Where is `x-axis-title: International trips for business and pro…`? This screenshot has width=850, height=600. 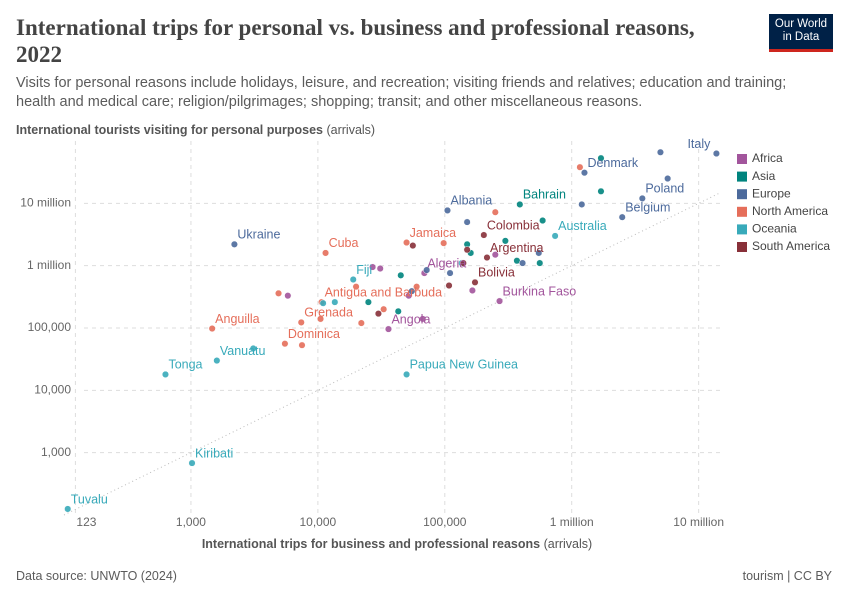 x-axis-title: International trips for business and pro… is located at coordinates (371, 544).